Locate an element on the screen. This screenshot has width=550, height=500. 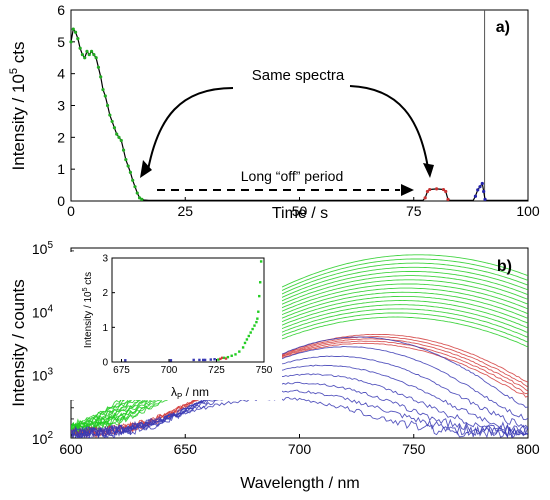
panel-a-xtick-label: 75 is located at coordinates (414, 211).